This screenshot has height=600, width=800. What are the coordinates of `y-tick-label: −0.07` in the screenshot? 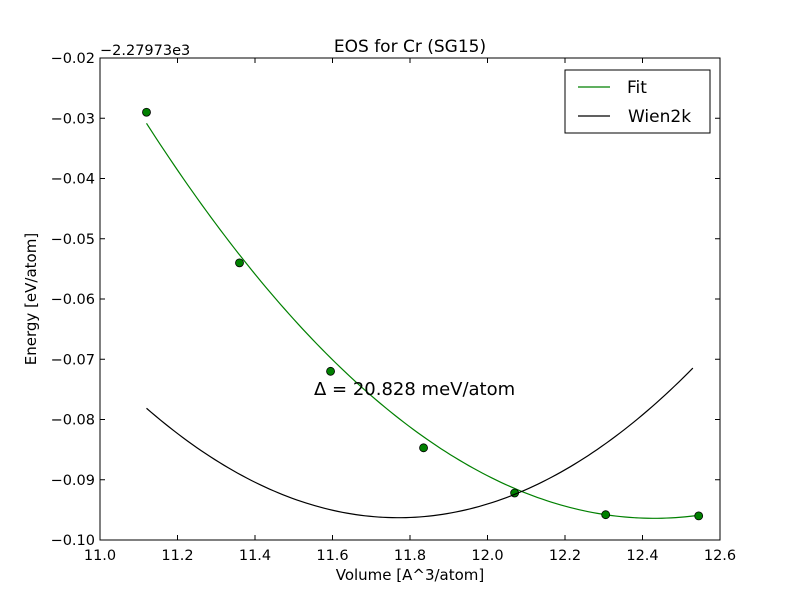 It's located at (73, 360).